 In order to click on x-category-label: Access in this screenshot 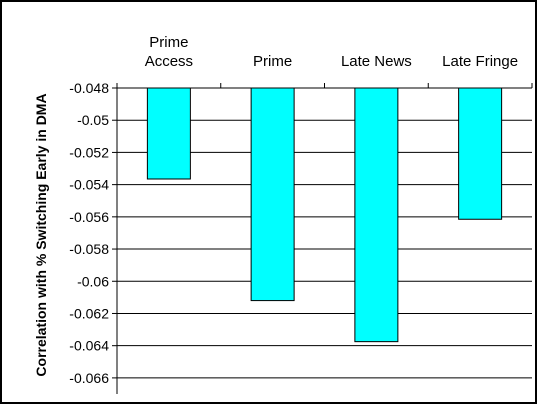, I will do `click(169, 61)`.